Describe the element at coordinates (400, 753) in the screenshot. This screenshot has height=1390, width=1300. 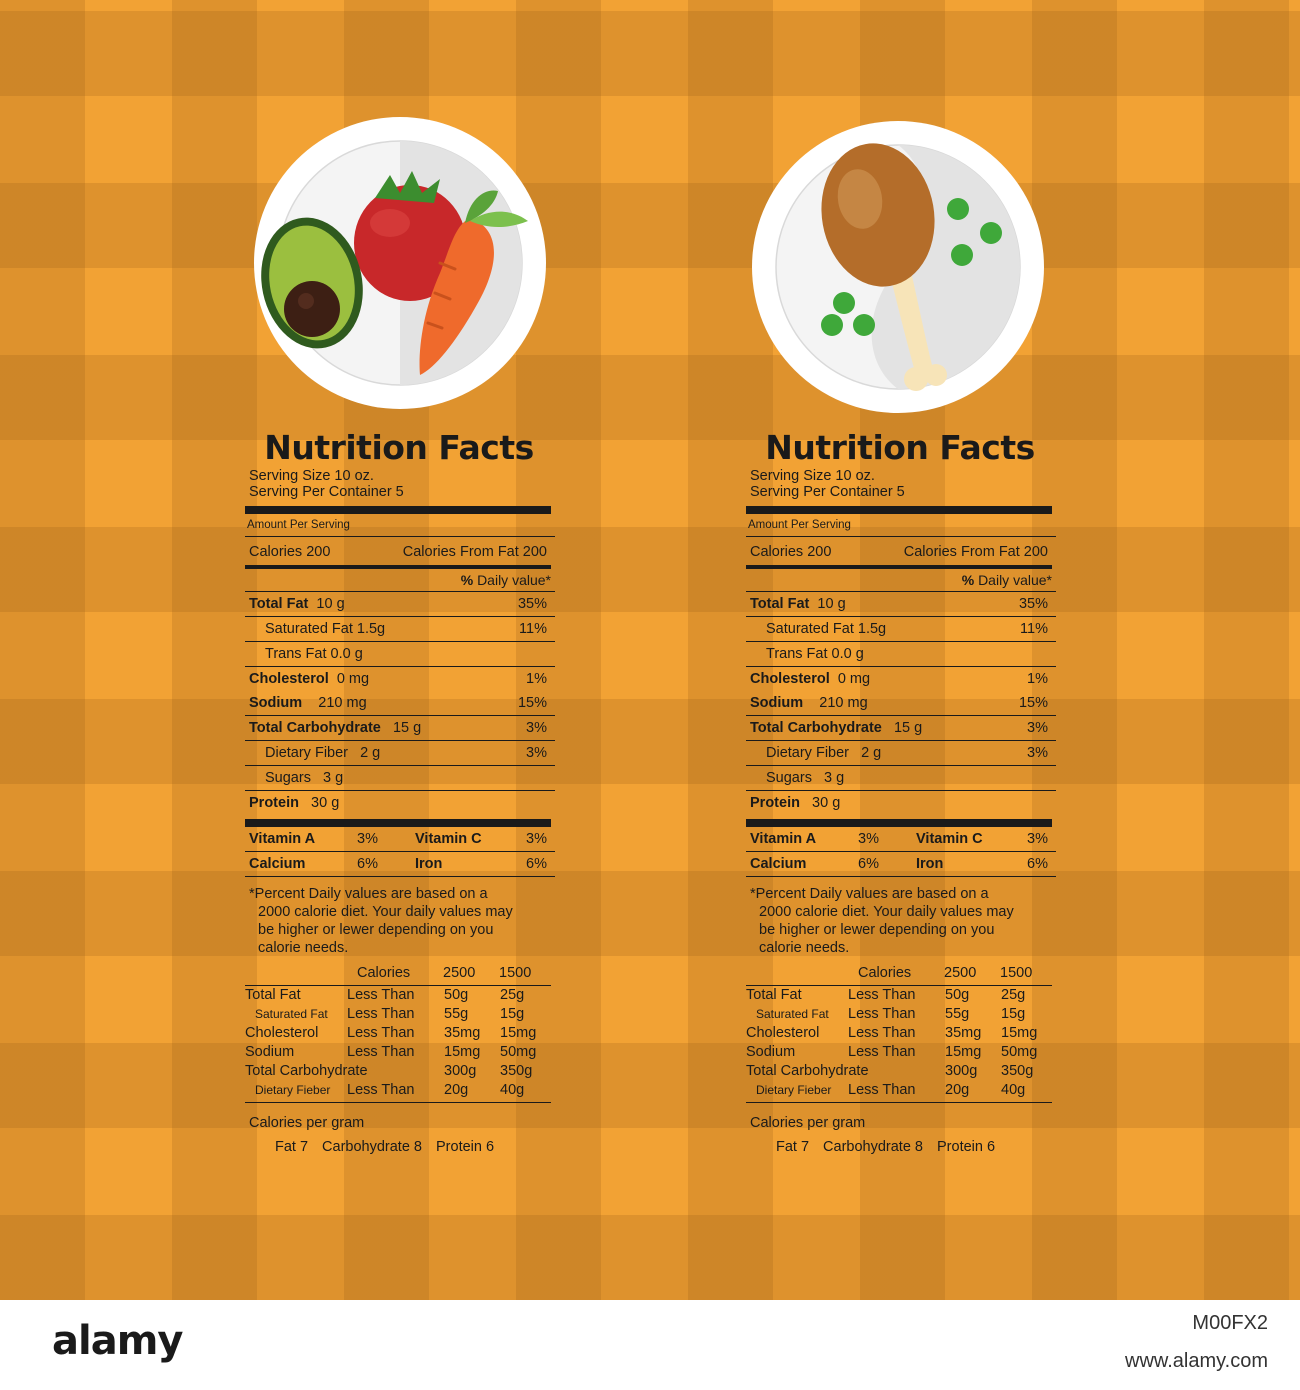
I see `nutrient-row: Dietary Fiber 2 g 3%` at that location.